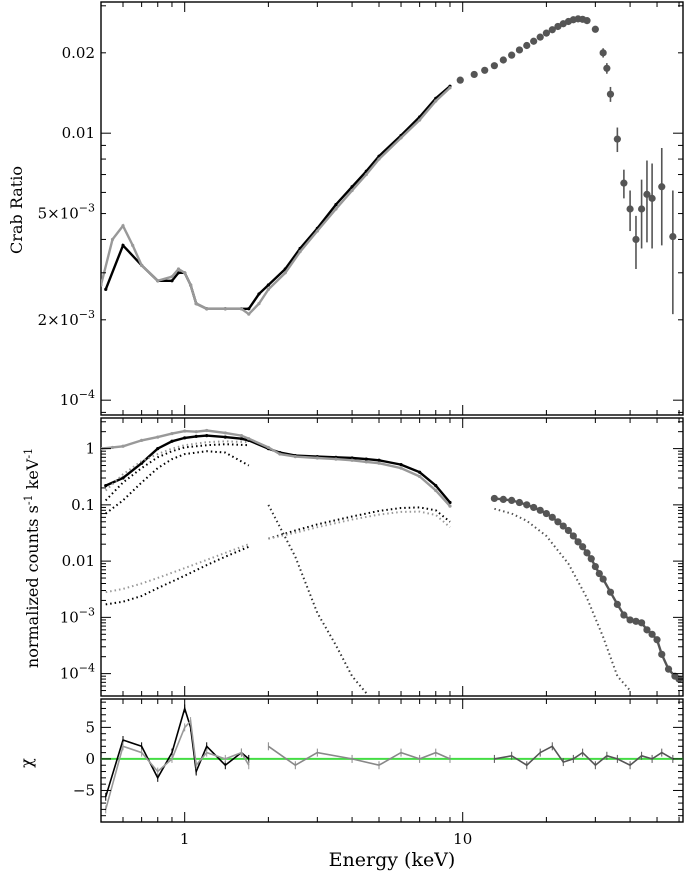  I want to click on bottom-plot-area, so click(392, 759).